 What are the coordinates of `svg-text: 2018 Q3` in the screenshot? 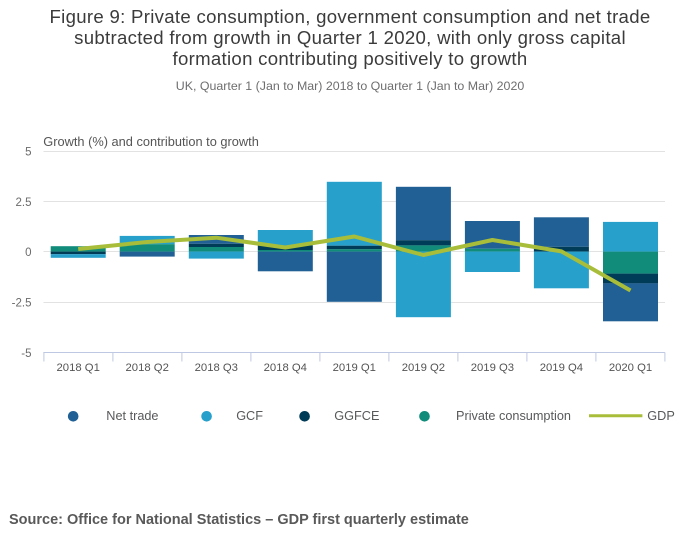 It's located at (216, 368).